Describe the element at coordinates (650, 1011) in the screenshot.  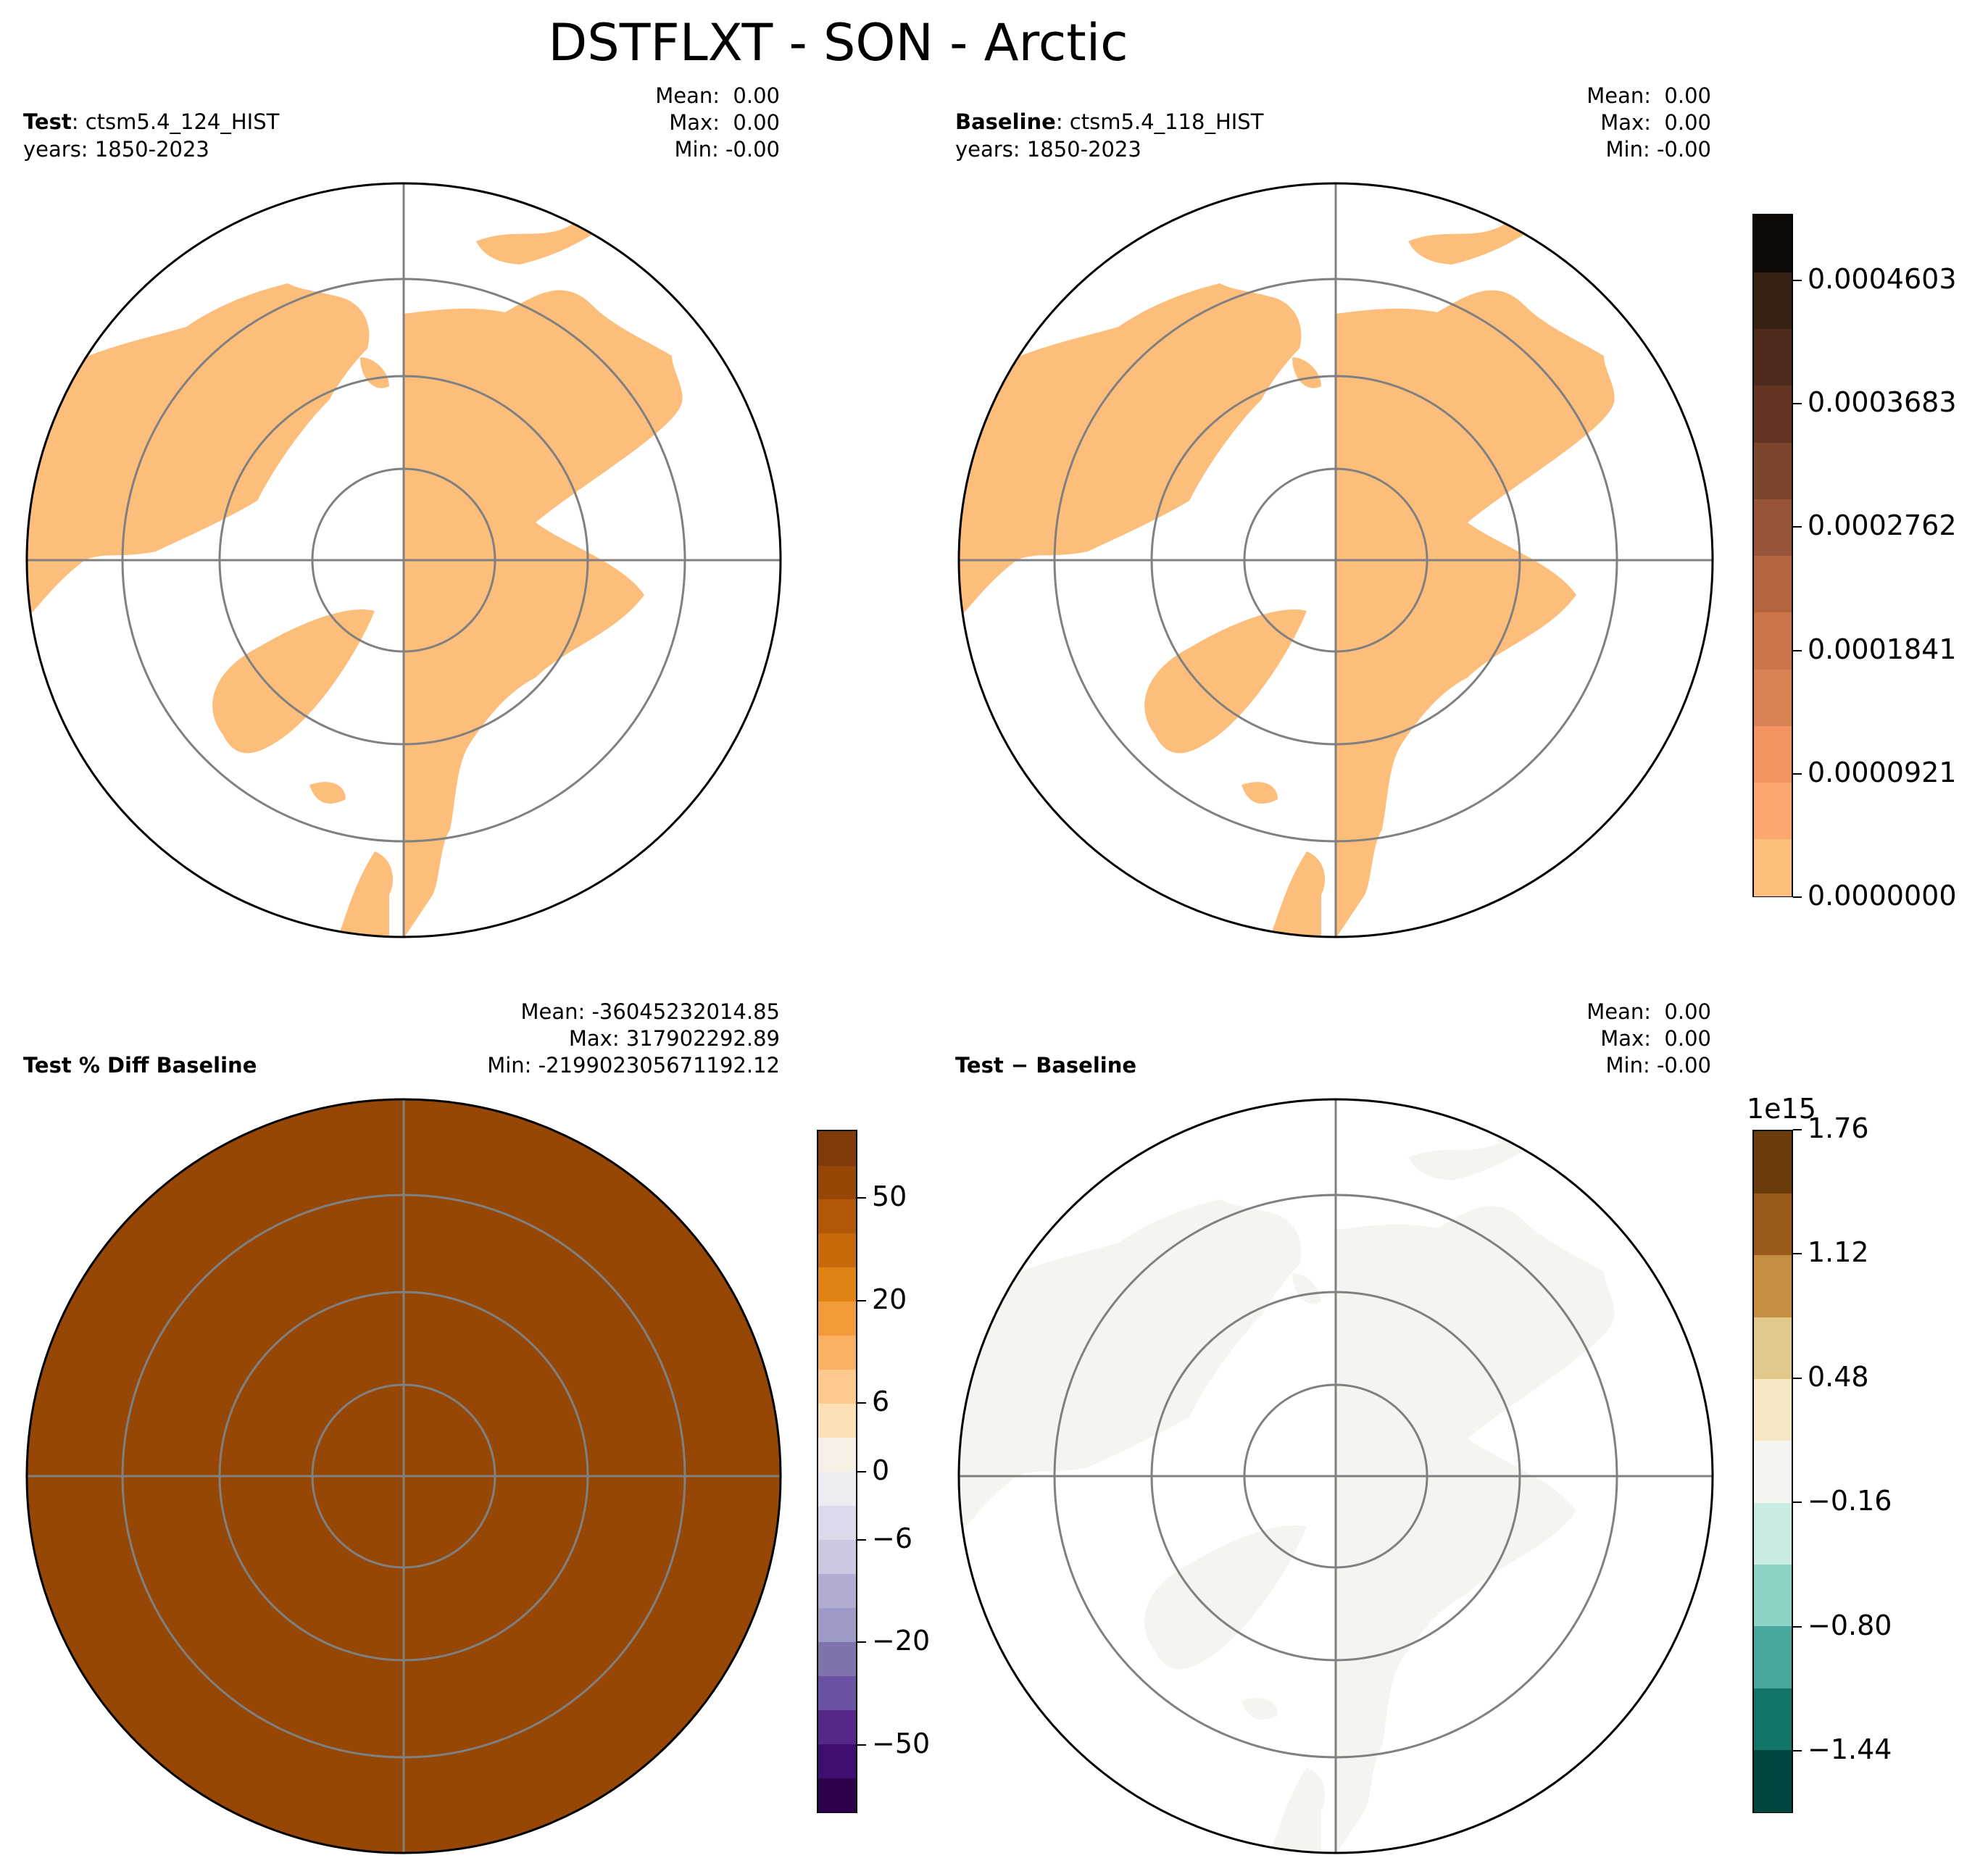
I see `stat-mean: Mean: -36045232014.85` at that location.